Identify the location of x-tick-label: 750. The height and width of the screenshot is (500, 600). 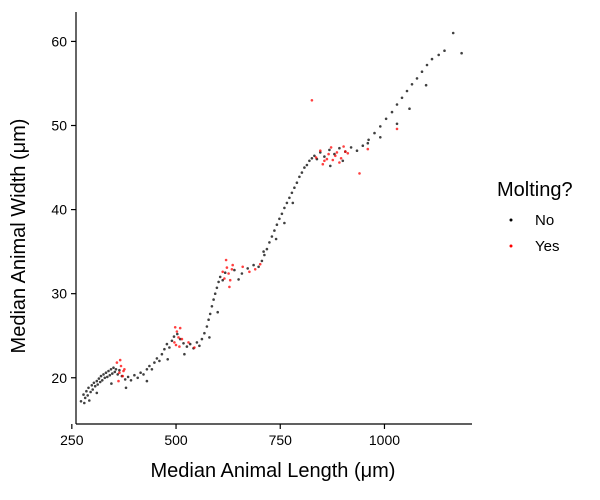
(281, 440).